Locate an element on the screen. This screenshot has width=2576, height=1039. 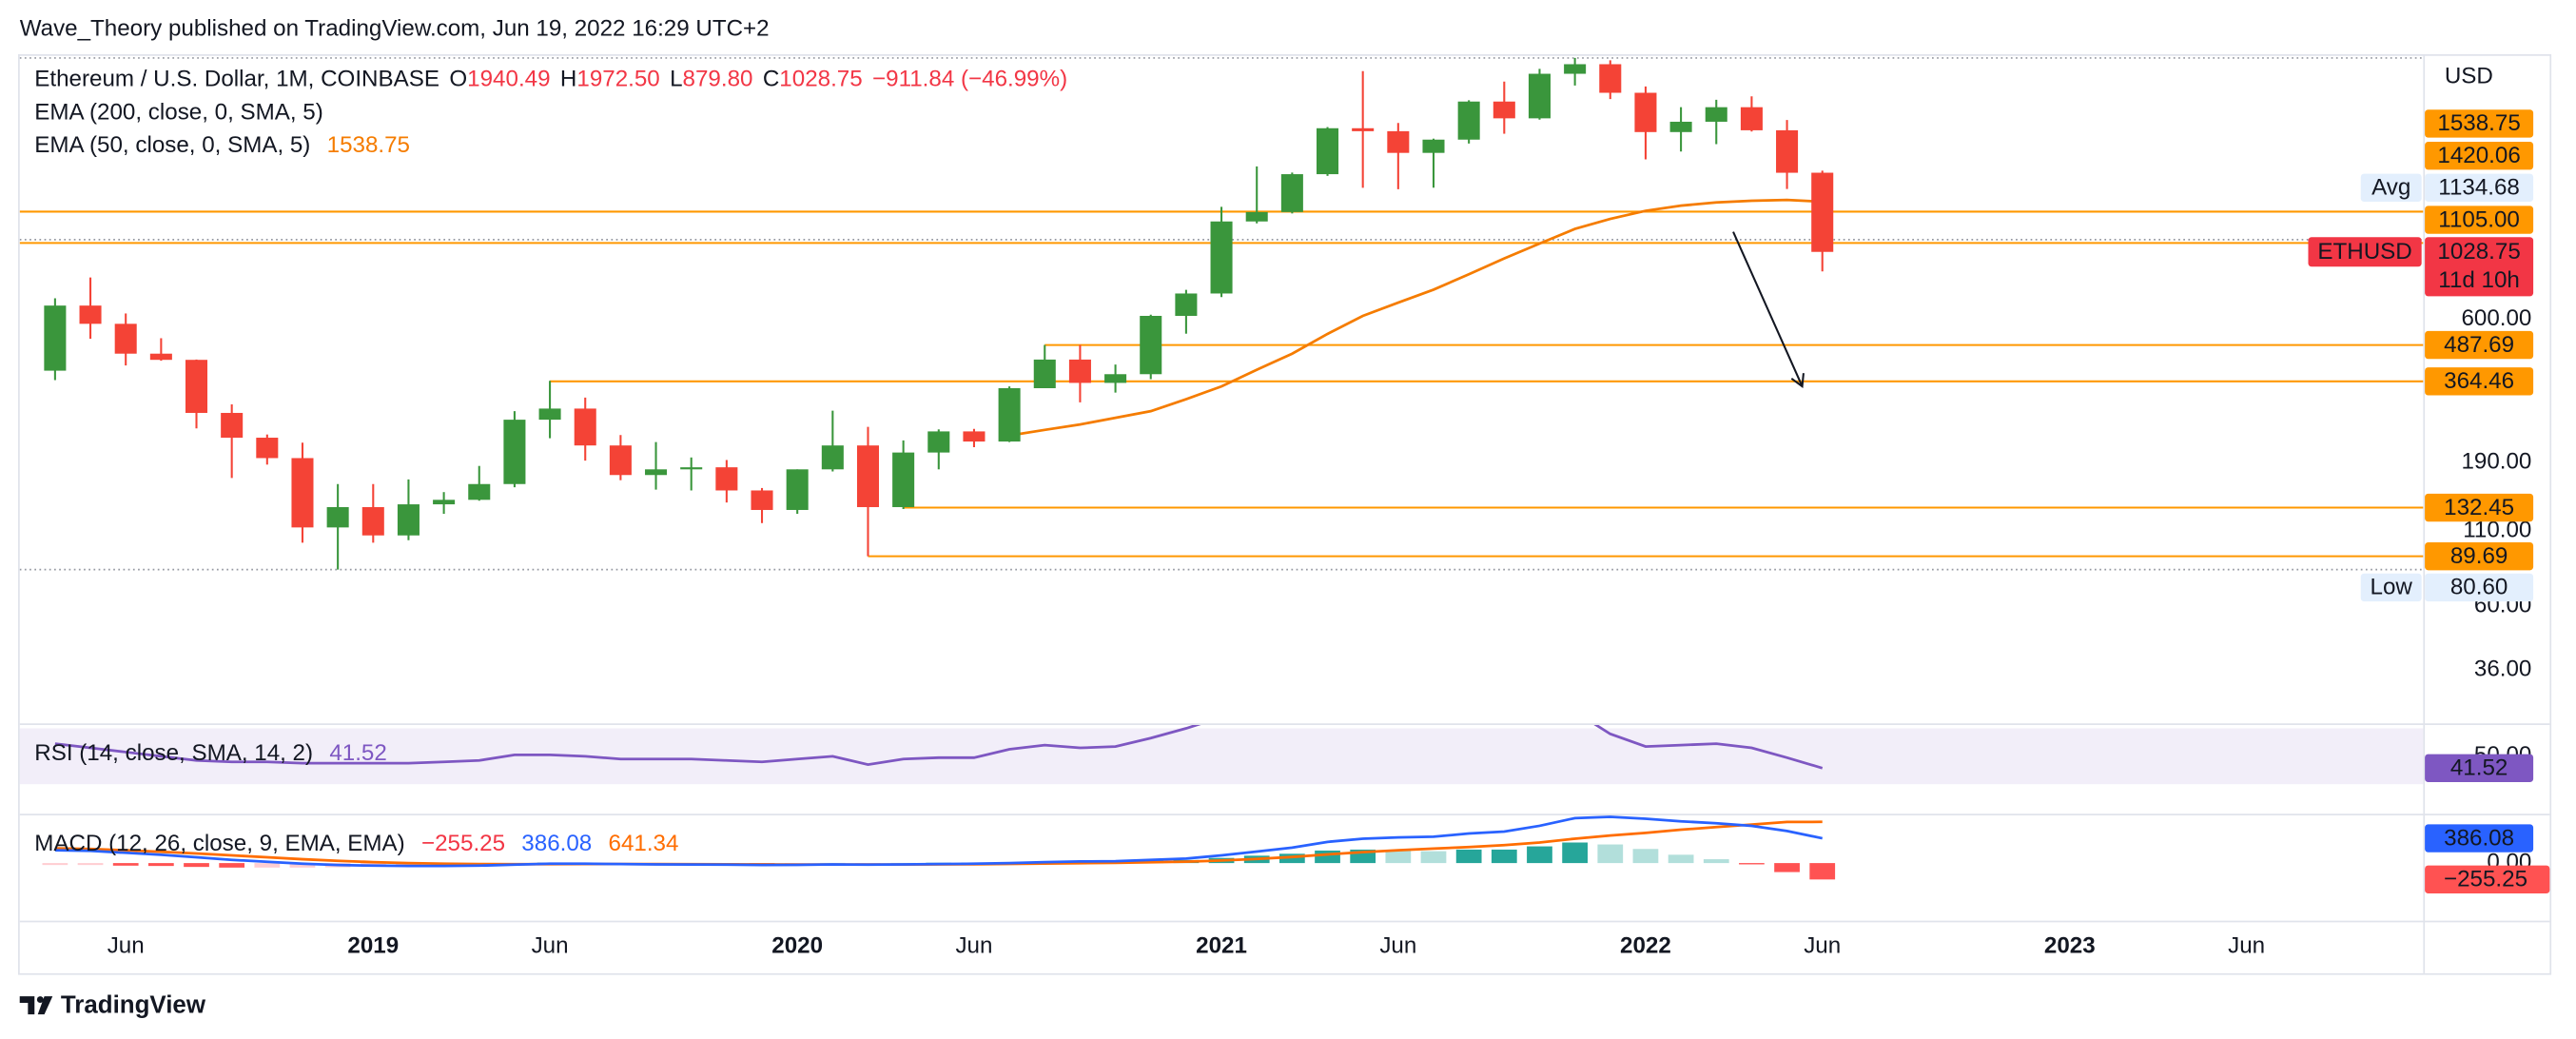
level-tag: 487.69 is located at coordinates (2479, 345).